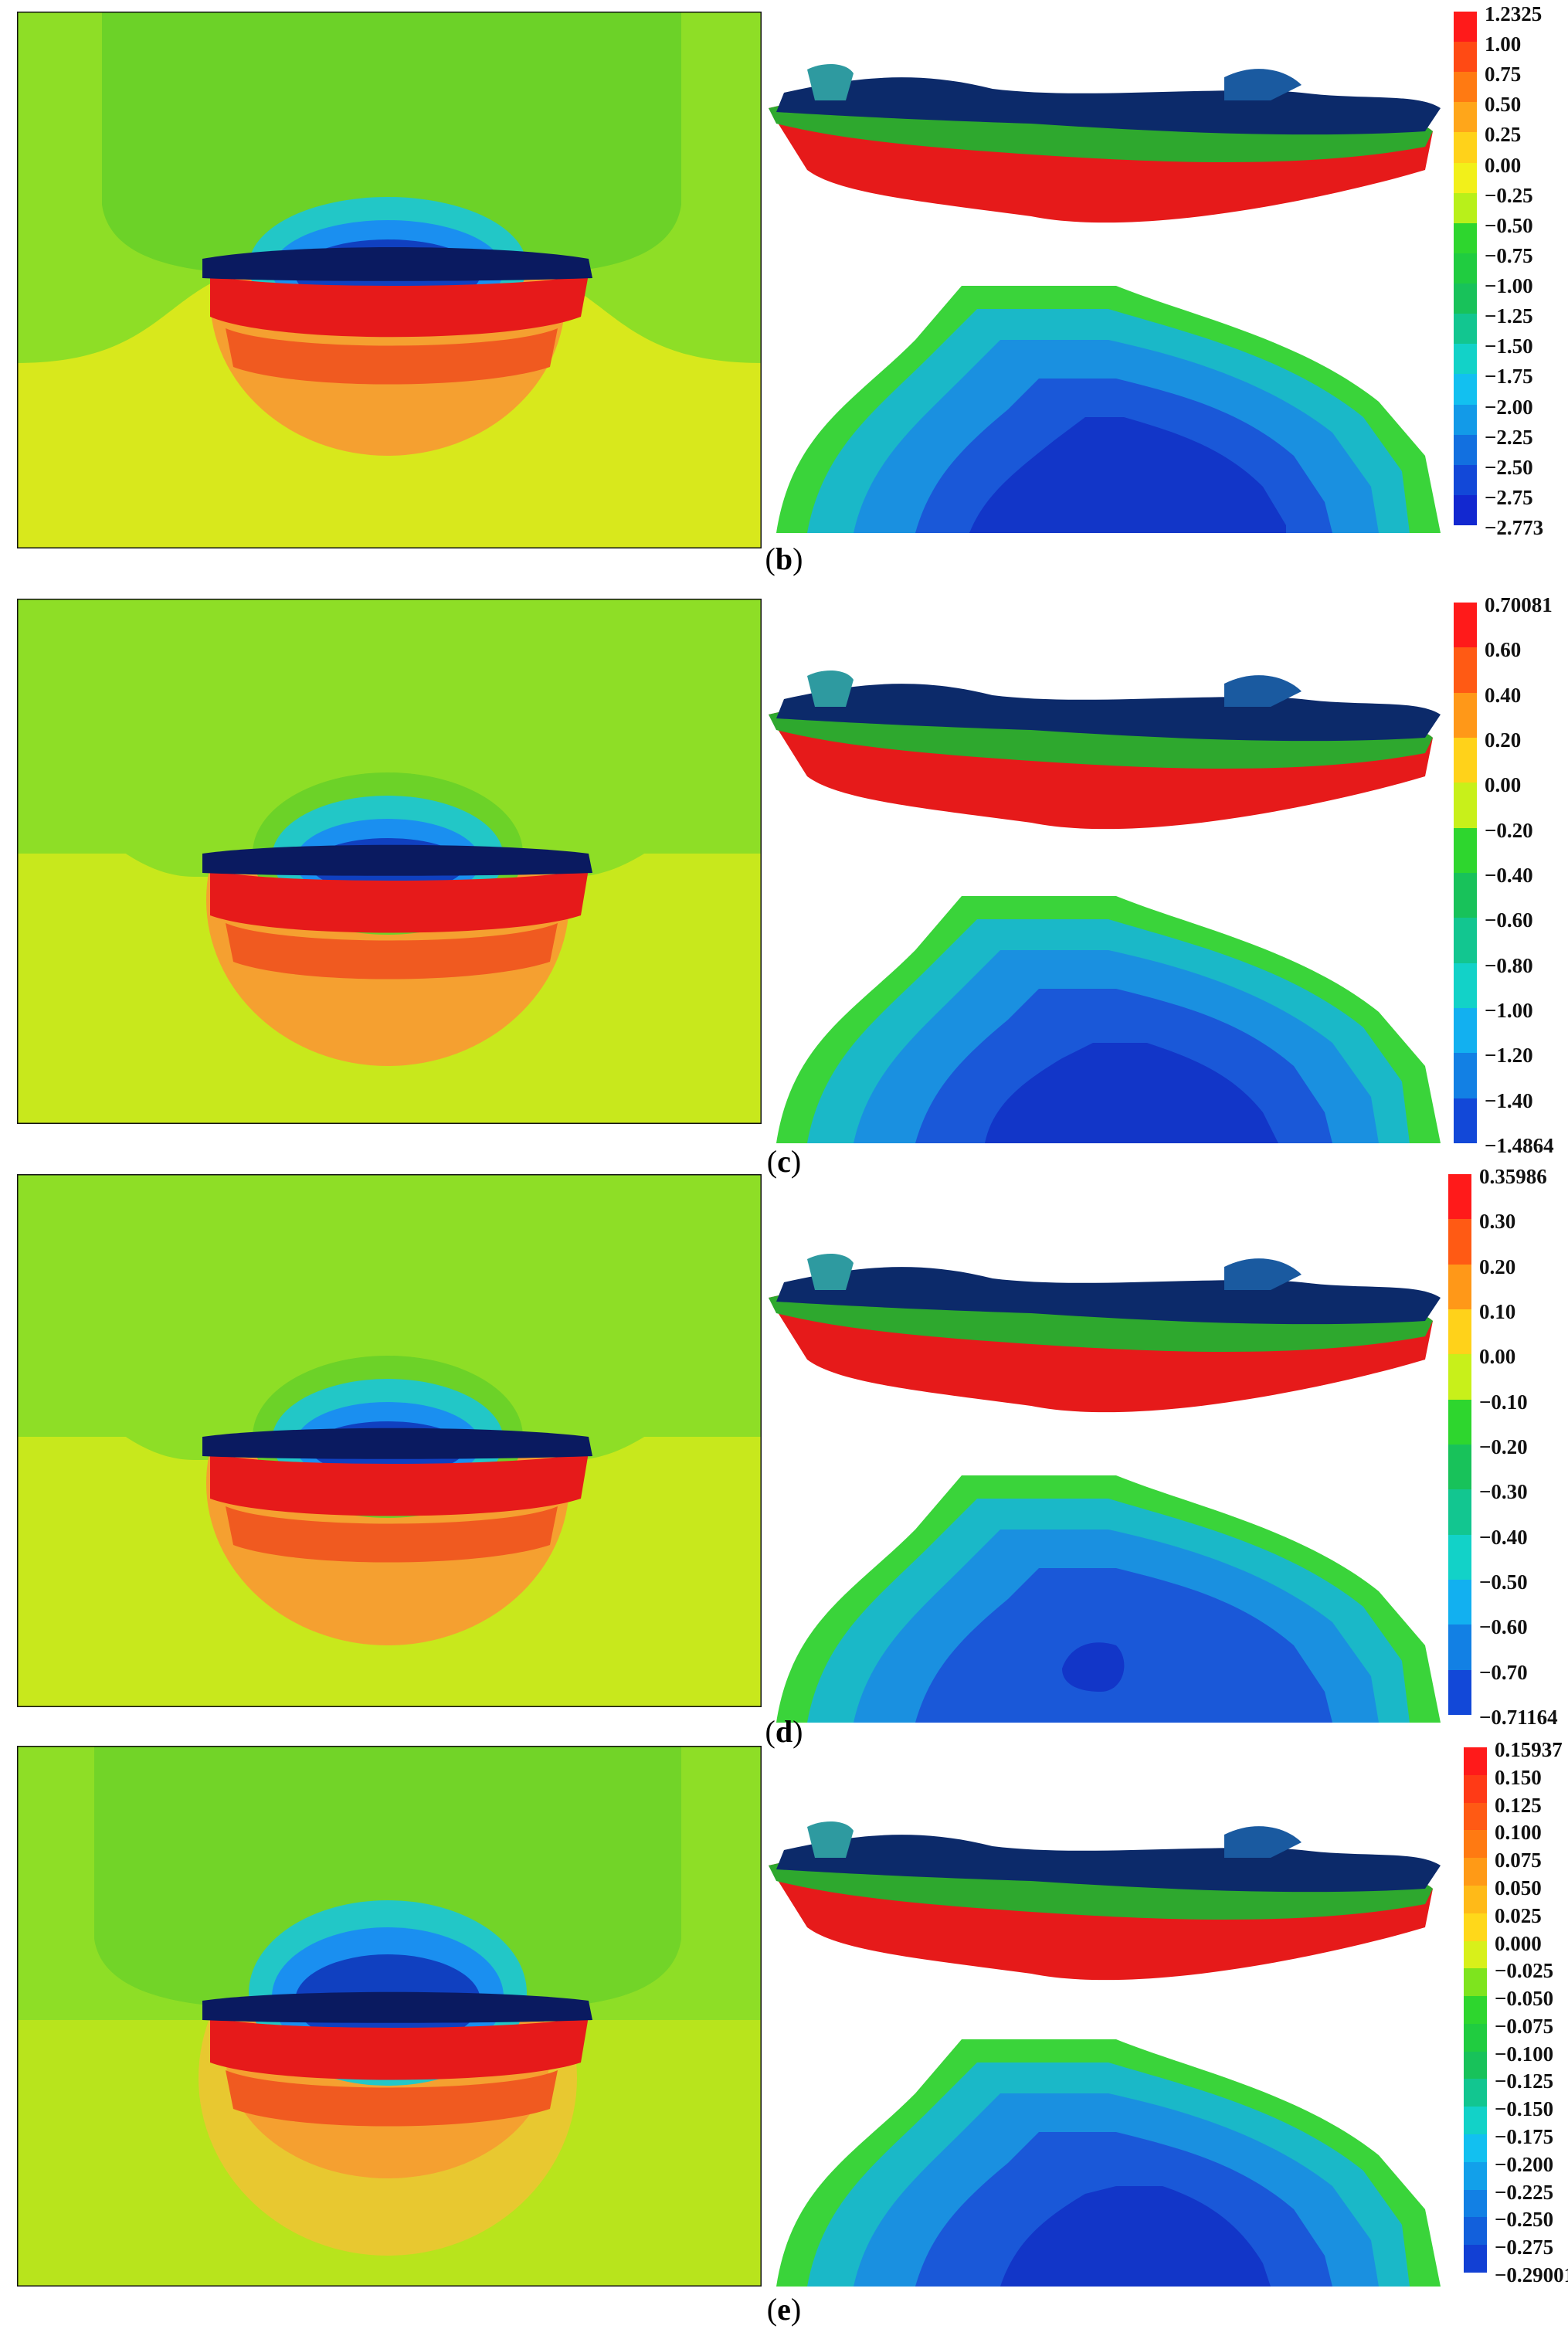 The image size is (1568, 2329). Describe the element at coordinates (784, 2309) in the screenshot. I see `panel-letter: e` at that location.